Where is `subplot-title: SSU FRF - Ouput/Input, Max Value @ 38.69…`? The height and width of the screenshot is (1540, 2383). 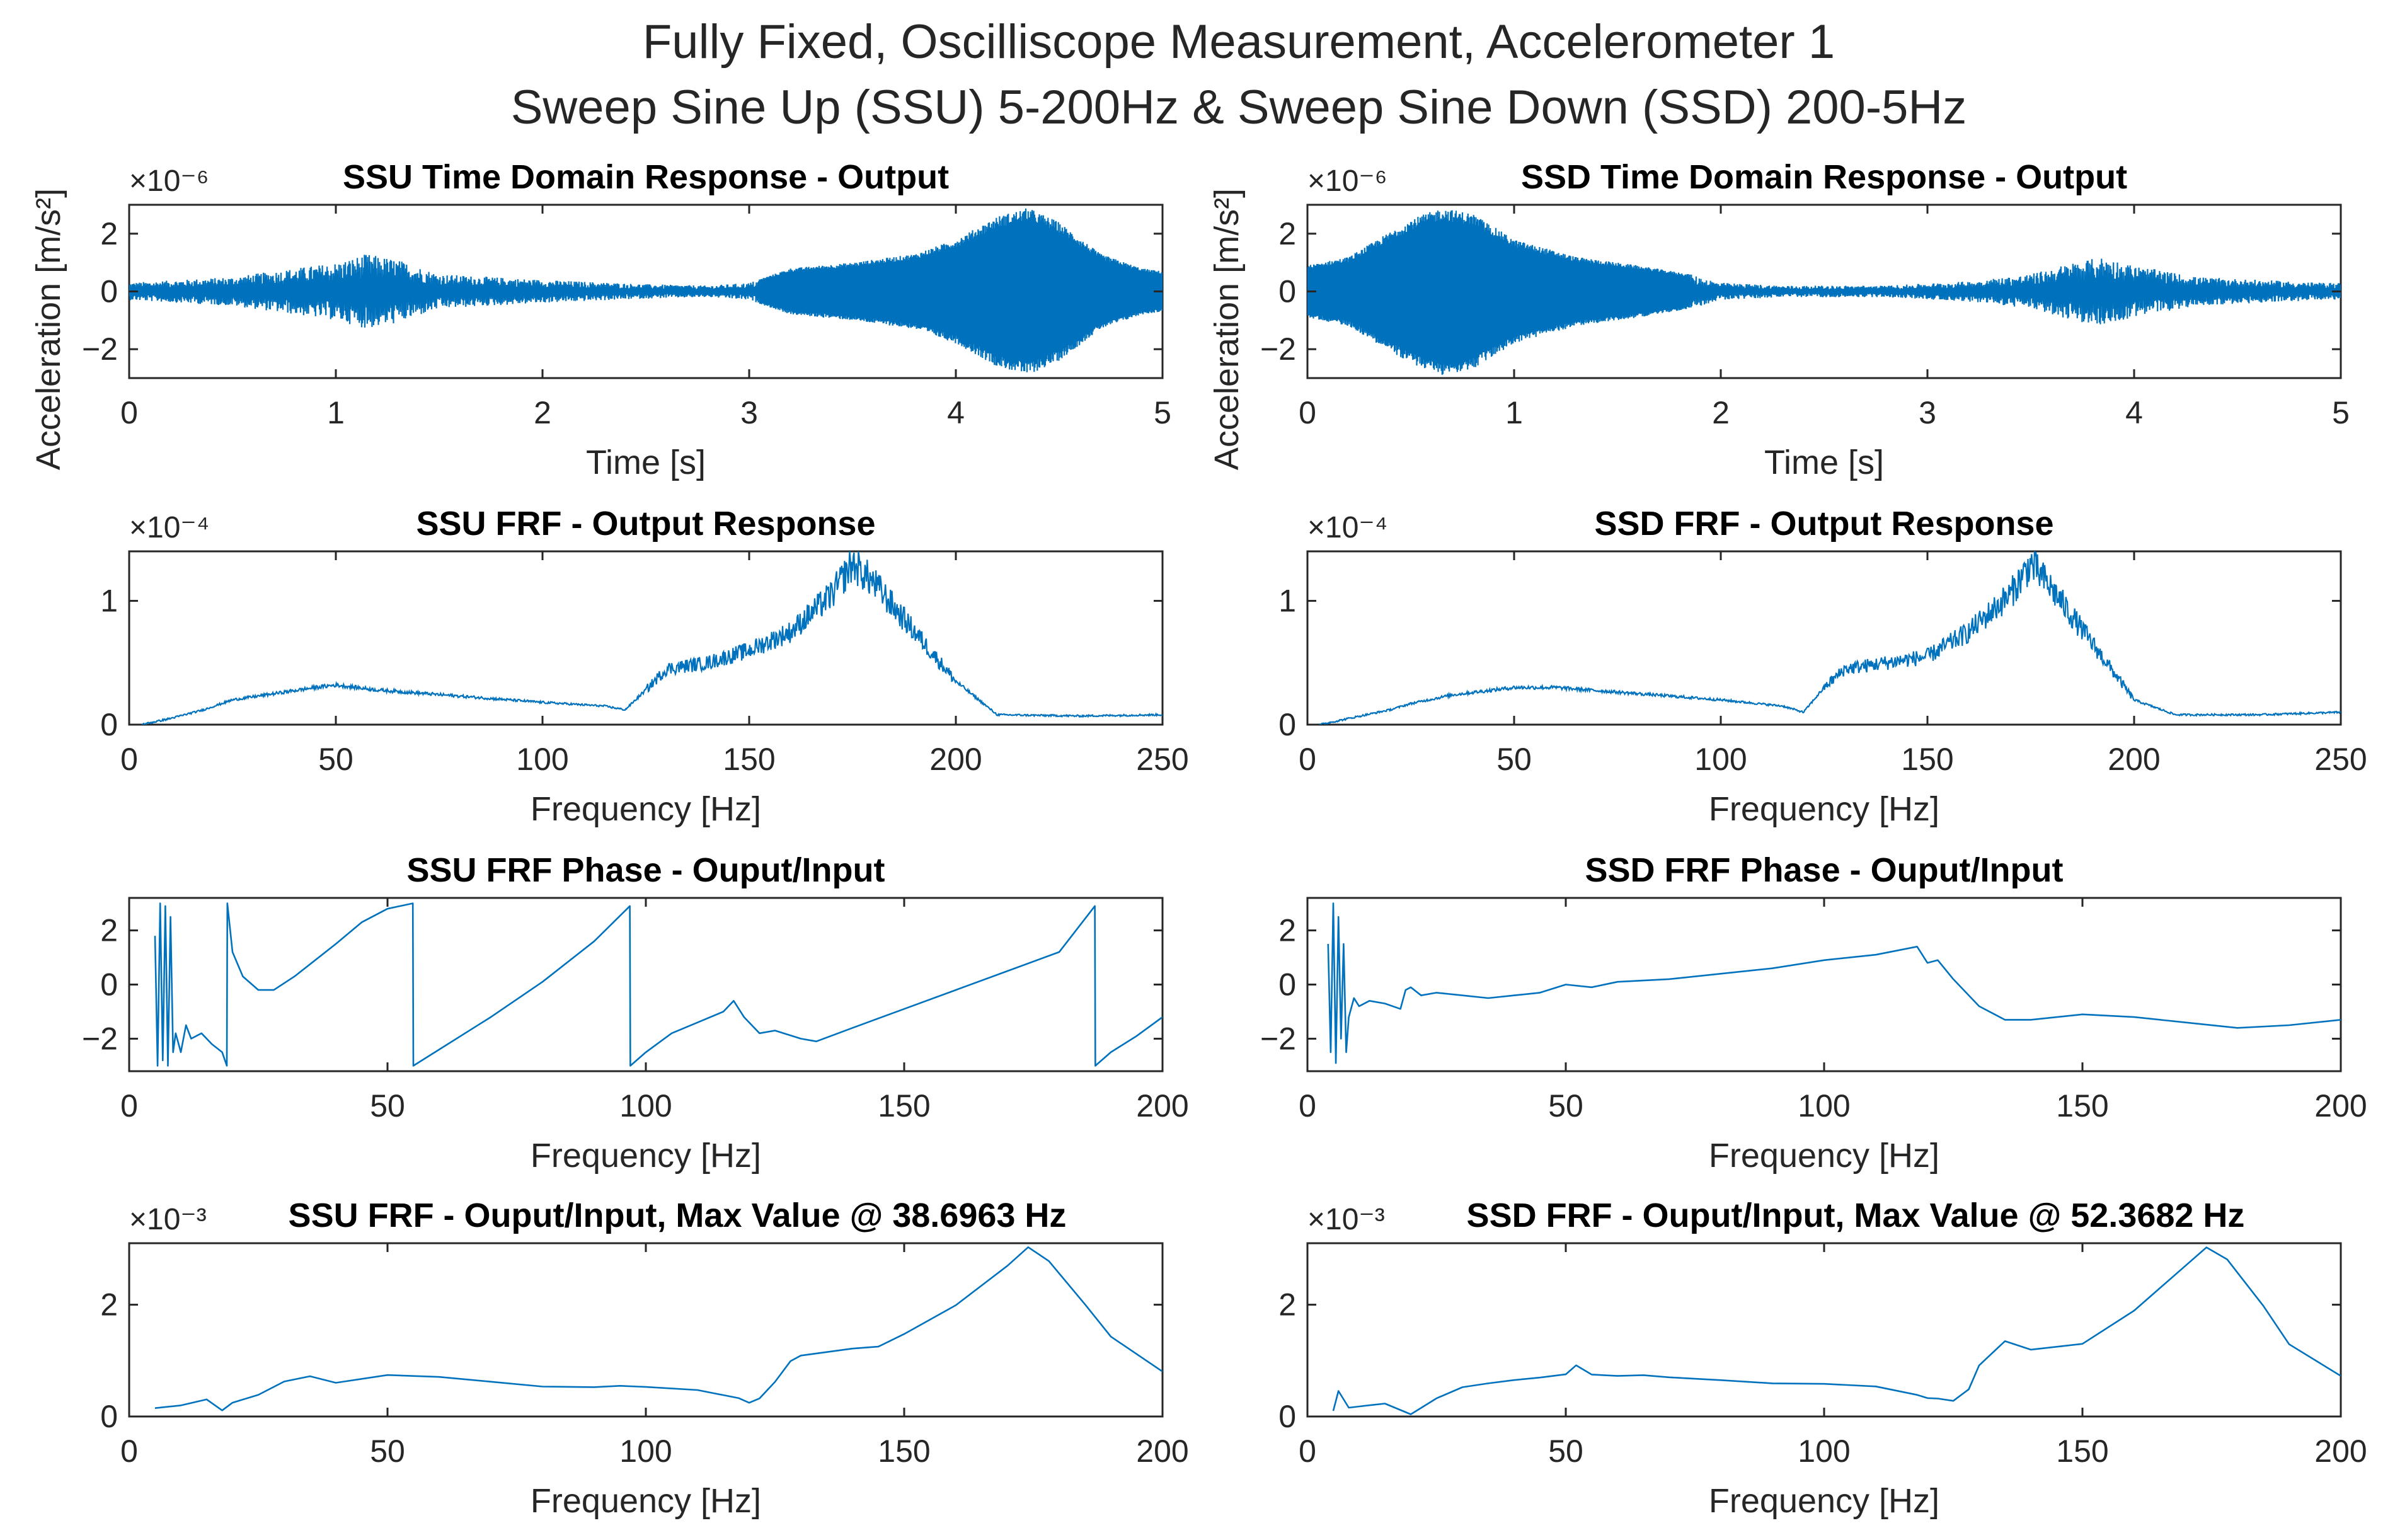 subplot-title: SSU FRF - Ouput/Input, Max Value @ 38.69… is located at coordinates (678, 1215).